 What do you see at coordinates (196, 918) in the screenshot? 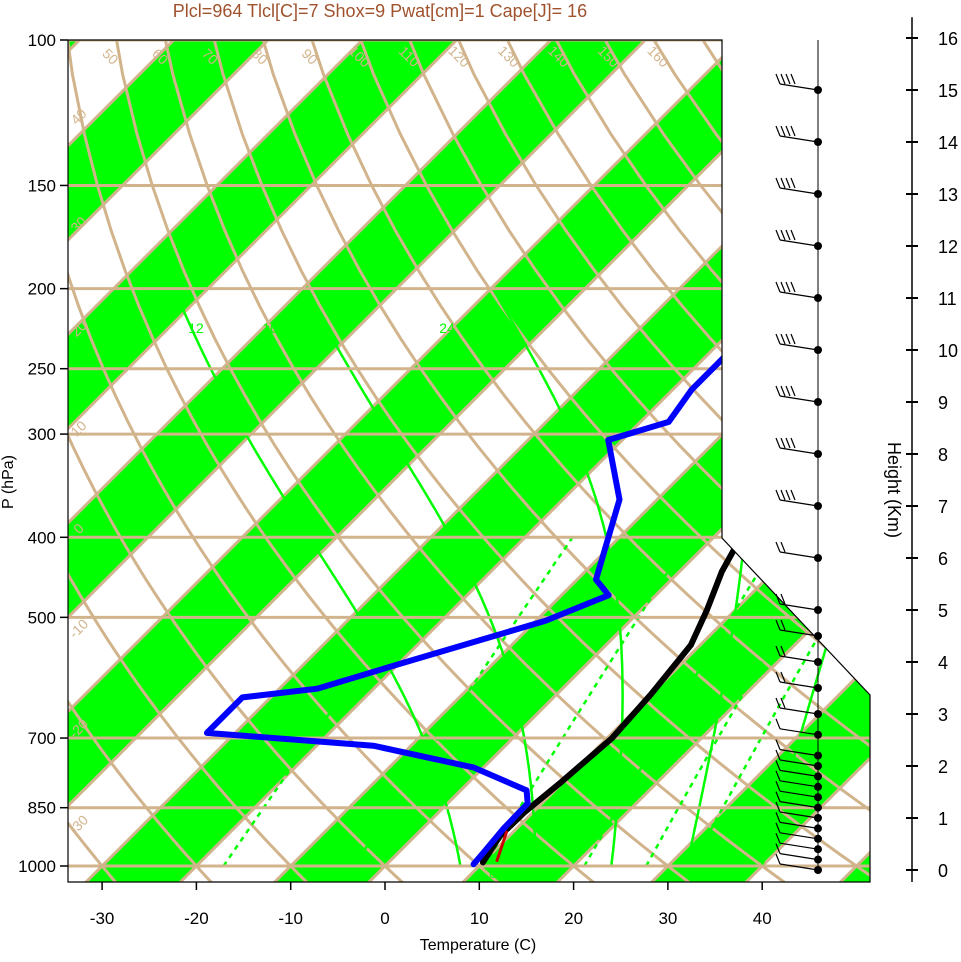
I see `temperature-tick-label: -20` at bounding box center [196, 918].